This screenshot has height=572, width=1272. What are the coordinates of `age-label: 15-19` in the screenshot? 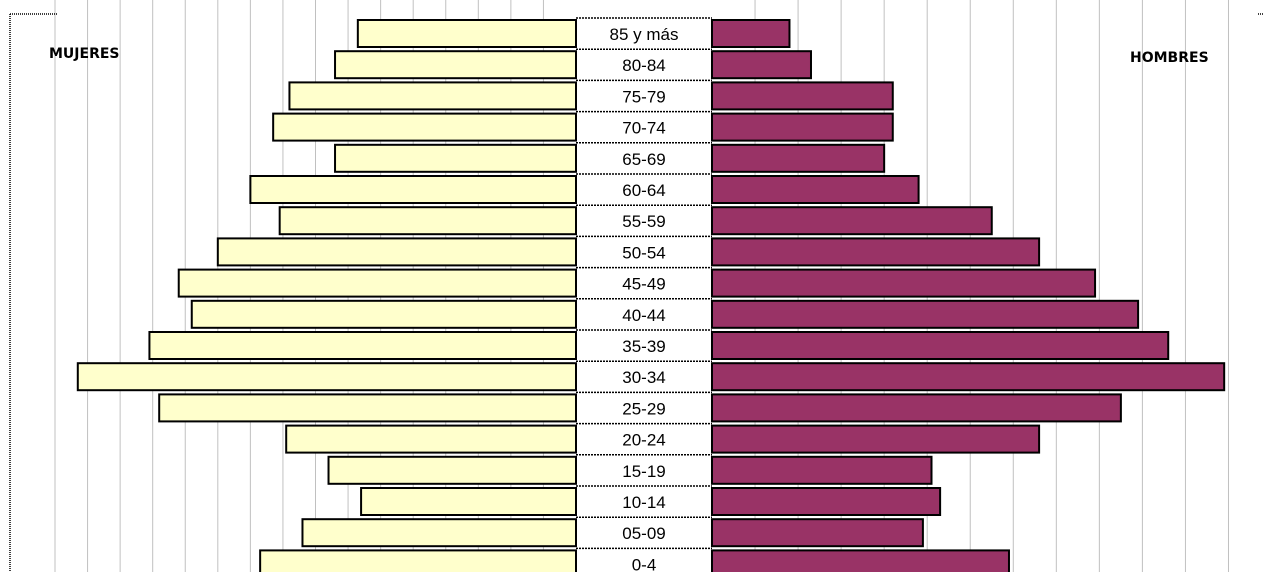 It's located at (643, 471).